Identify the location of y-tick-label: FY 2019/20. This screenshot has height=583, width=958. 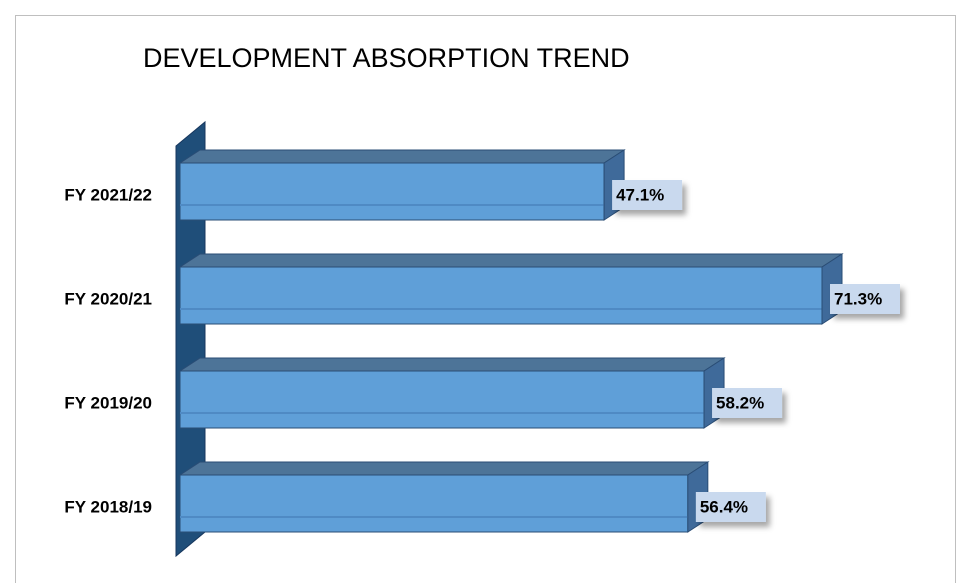
(108, 402).